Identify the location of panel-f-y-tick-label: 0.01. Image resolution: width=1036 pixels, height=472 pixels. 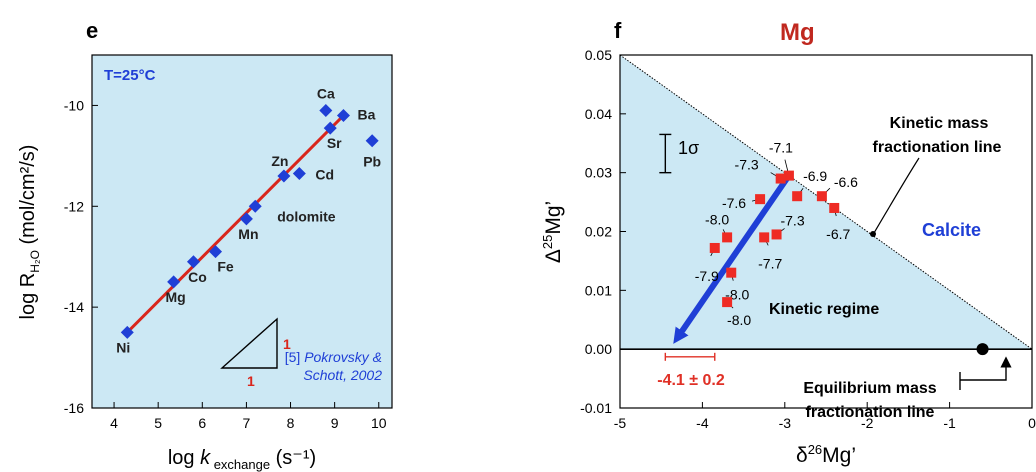
(598, 290).